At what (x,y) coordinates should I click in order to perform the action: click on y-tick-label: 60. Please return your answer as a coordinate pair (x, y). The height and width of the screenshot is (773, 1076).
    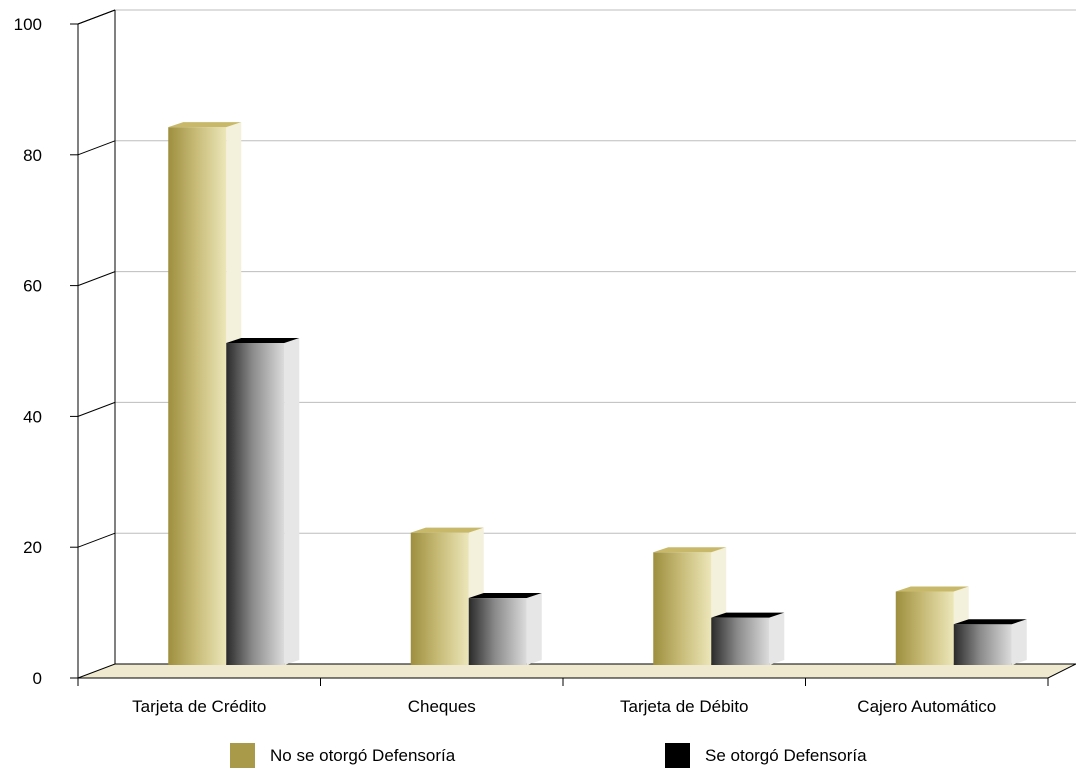
    Looking at the image, I should click on (32, 286).